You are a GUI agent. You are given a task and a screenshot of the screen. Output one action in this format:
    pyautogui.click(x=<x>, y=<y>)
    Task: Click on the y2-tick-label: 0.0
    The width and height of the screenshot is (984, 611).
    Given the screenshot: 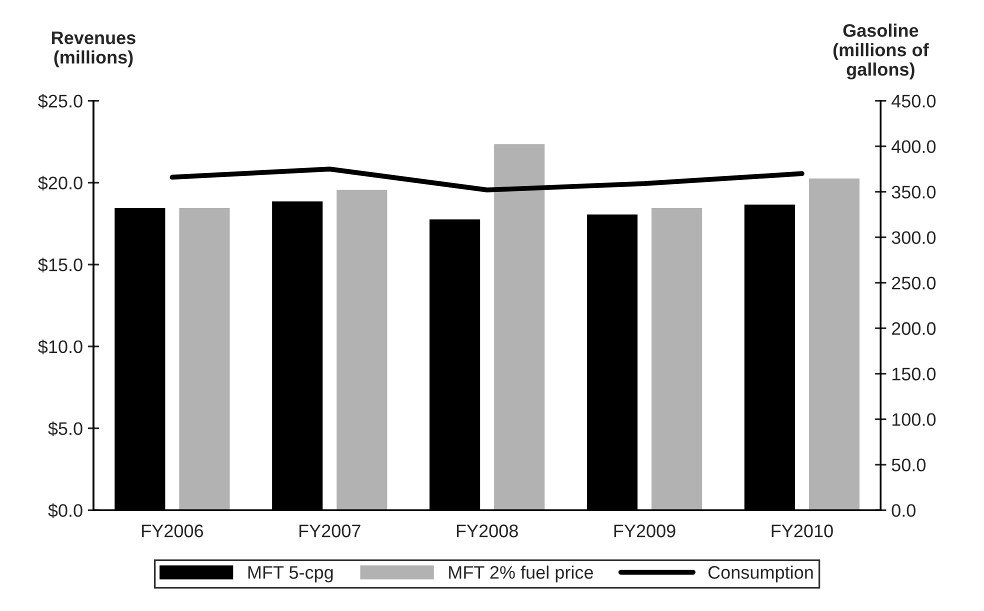 What is the action you would take?
    pyautogui.click(x=904, y=510)
    